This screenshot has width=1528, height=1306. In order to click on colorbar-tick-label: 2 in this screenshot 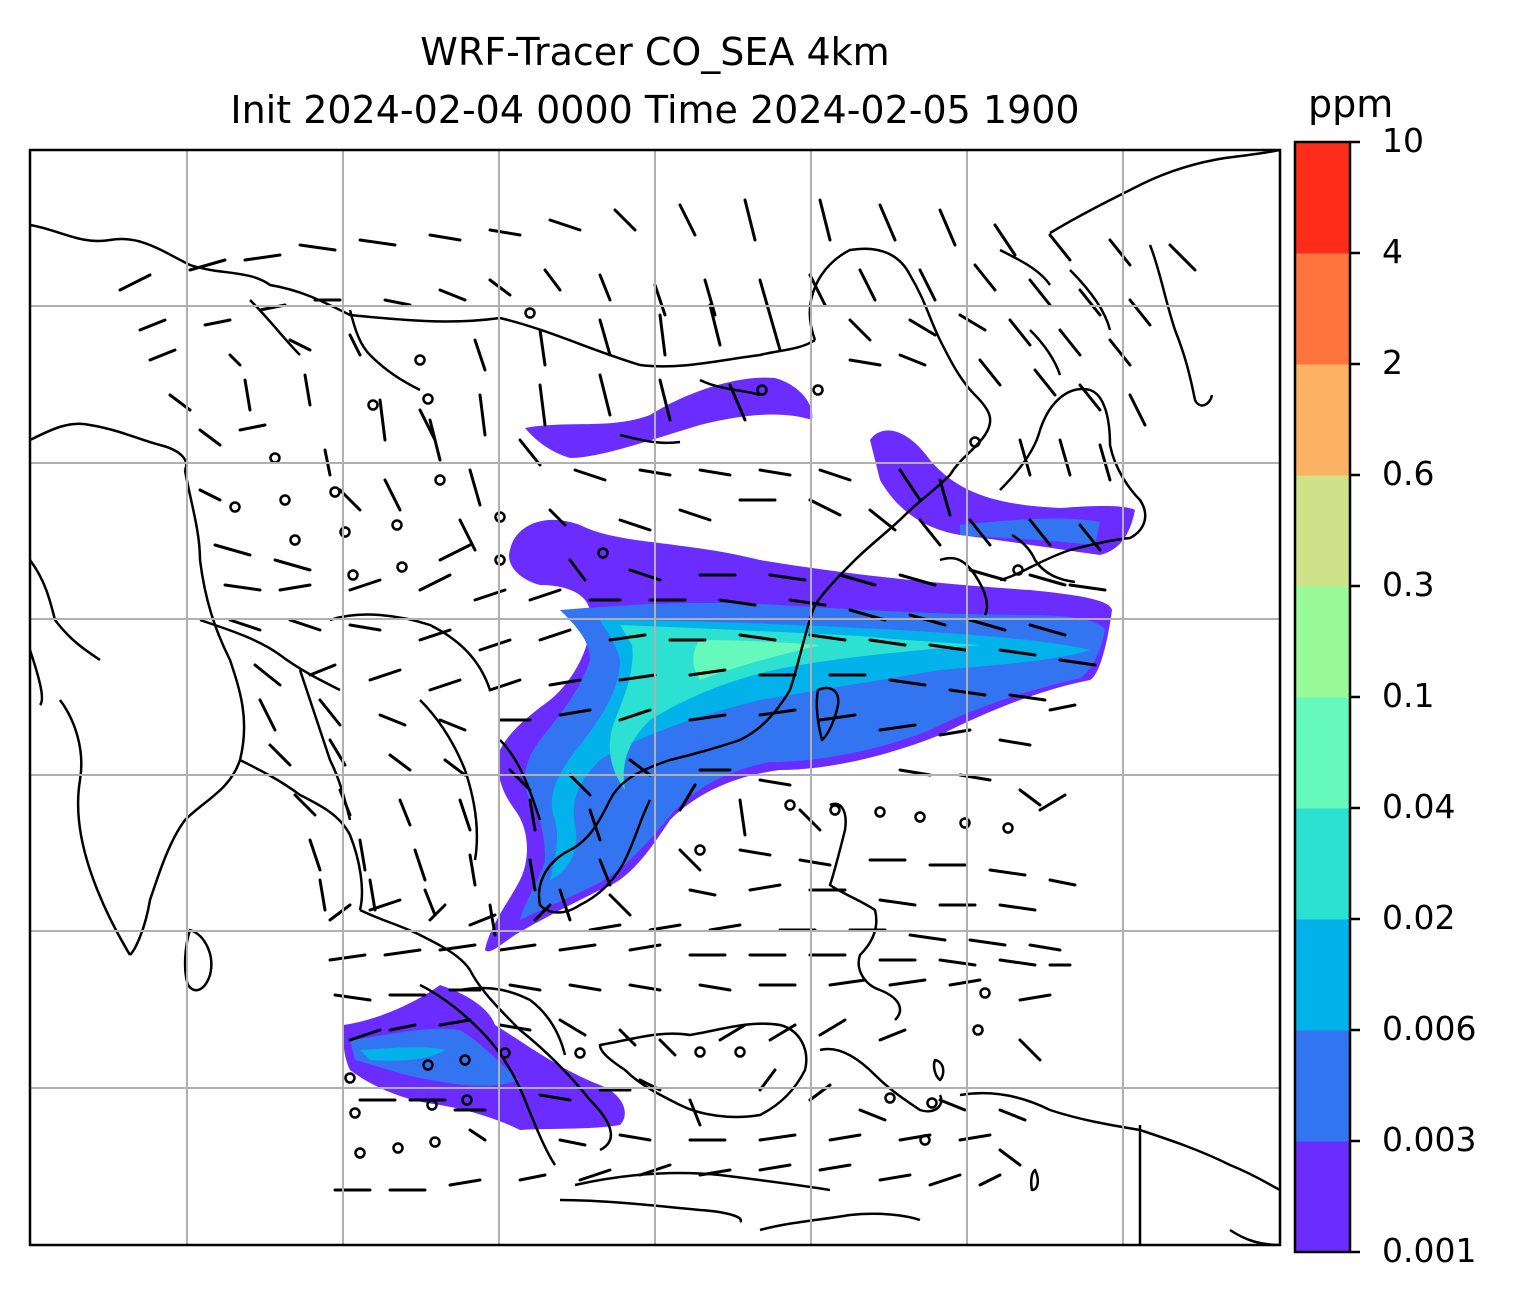, I will do `click(1392, 362)`.